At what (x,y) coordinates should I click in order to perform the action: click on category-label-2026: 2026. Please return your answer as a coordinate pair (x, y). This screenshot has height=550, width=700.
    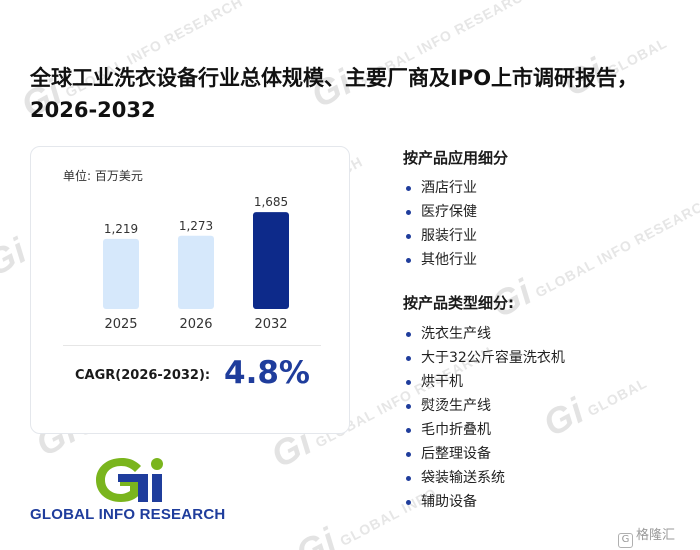
    Looking at the image, I should click on (195, 324).